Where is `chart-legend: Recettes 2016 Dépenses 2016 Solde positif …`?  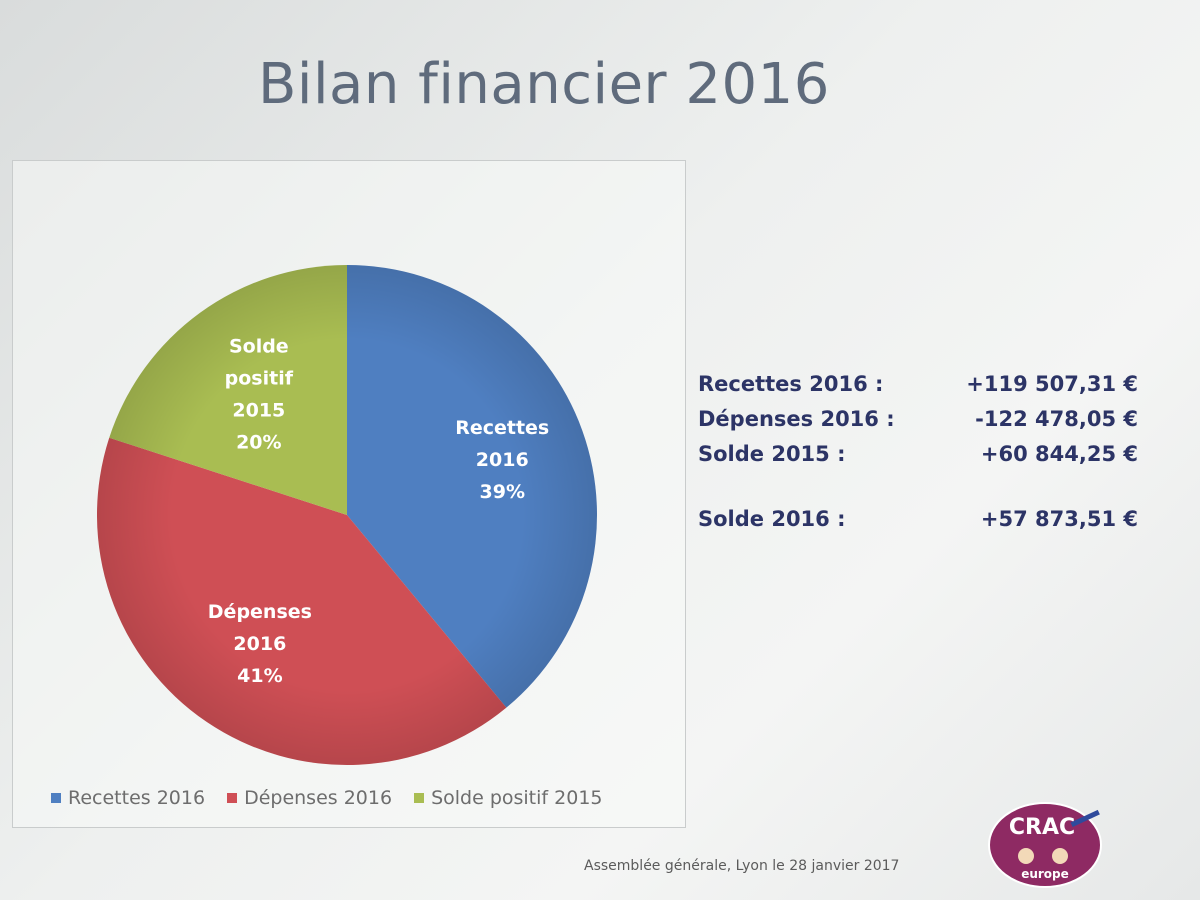
chart-legend: Recettes 2016 Dépenses 2016 Solde positif … is located at coordinates (327, 798).